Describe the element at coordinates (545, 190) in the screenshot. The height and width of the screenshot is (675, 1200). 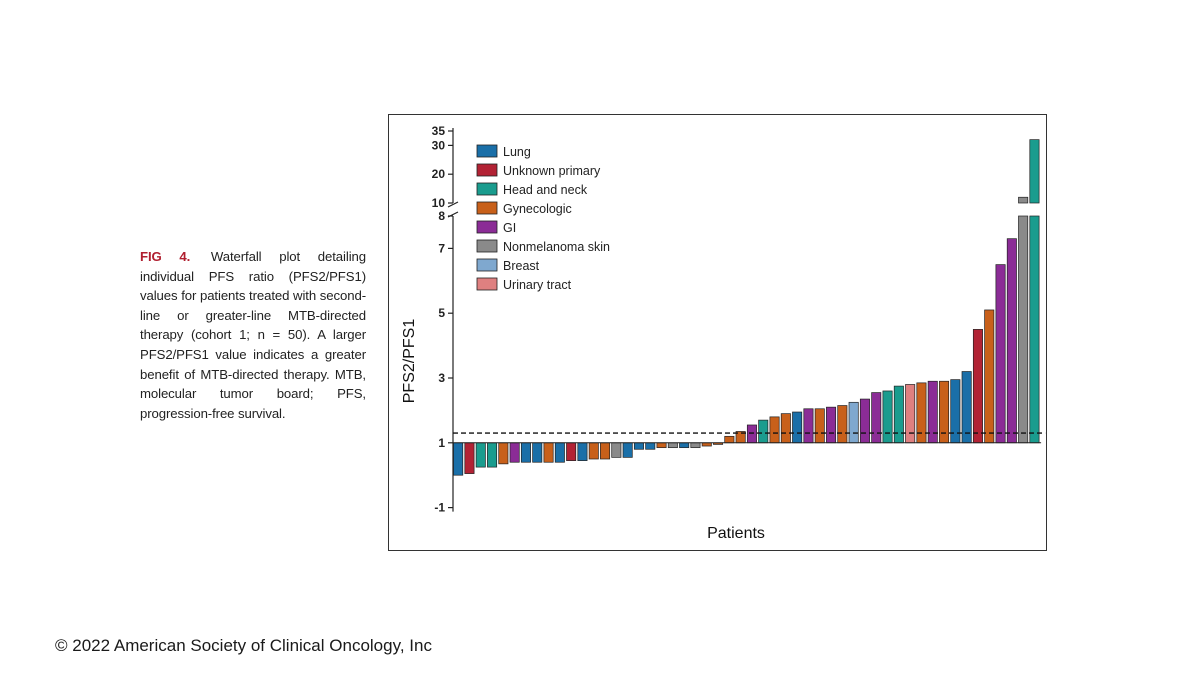
I see `legend-label: Head and neck` at that location.